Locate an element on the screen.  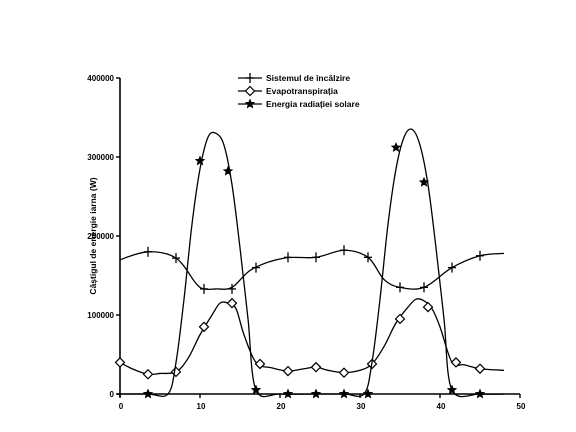
x-tick-label: 20 is located at coordinates (281, 406).